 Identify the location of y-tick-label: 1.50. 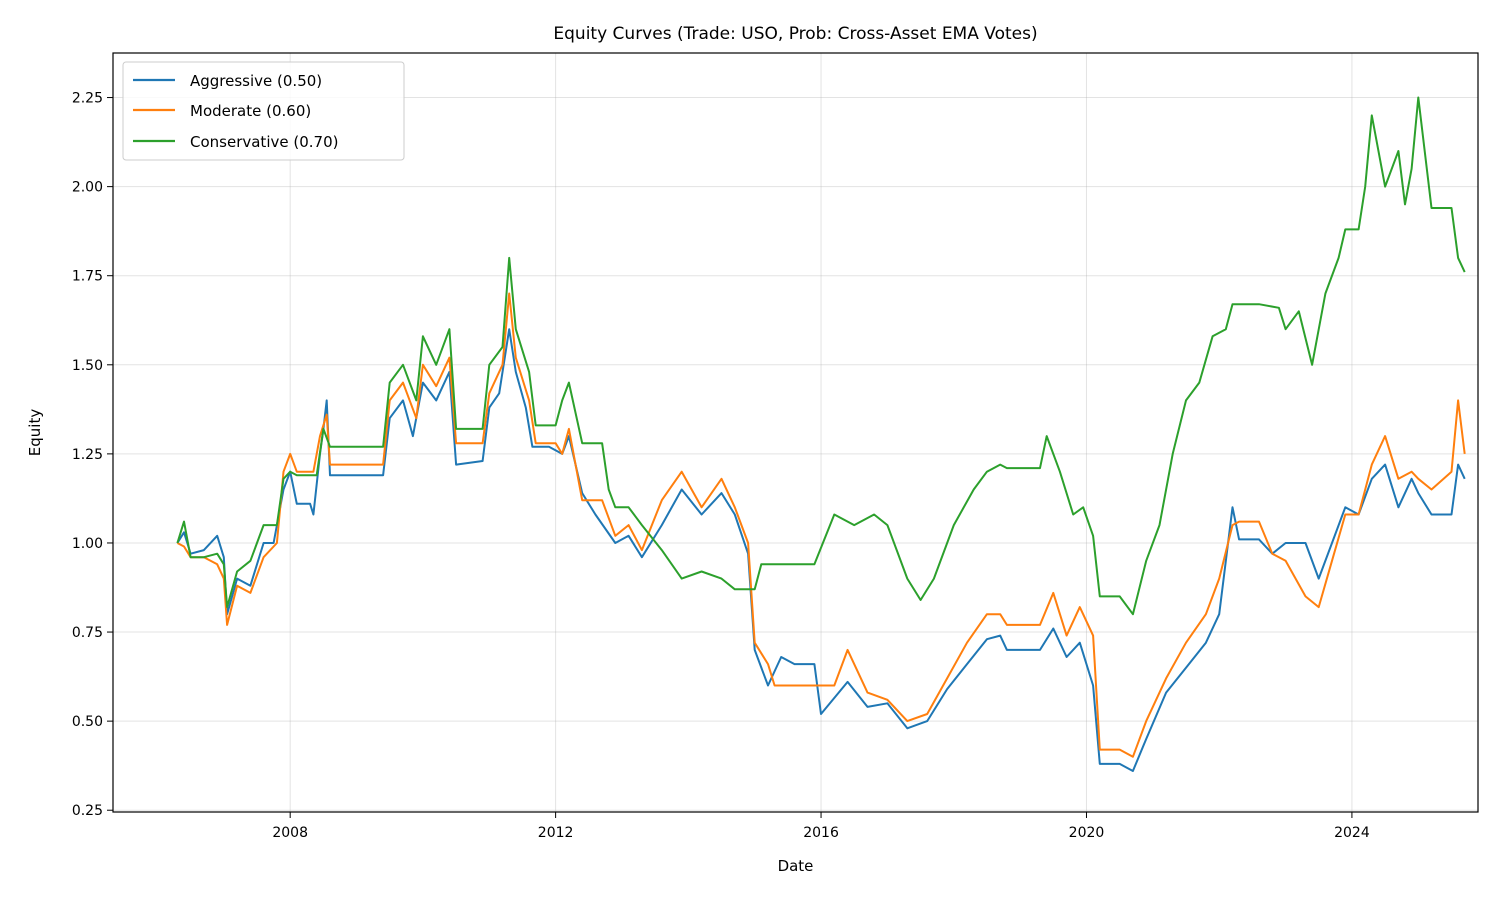
(87, 366).